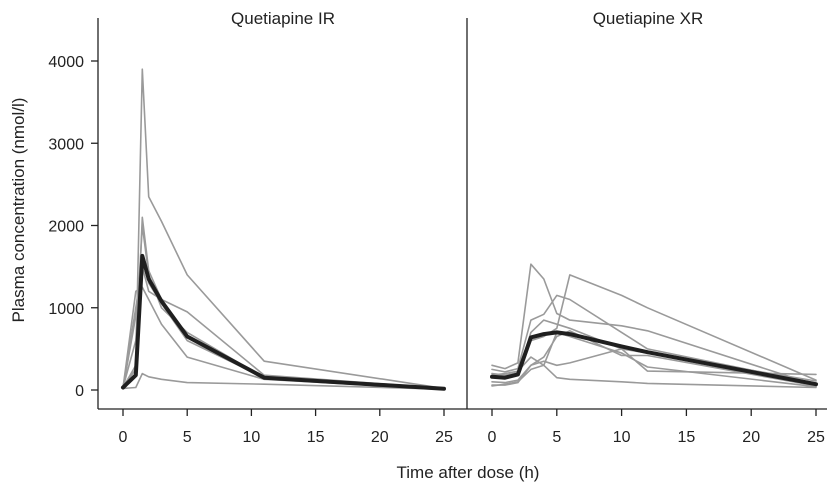 The image size is (829, 487). What do you see at coordinates (648, 18) in the screenshot?
I see `panel-title-xr: Quetiapine XR` at bounding box center [648, 18].